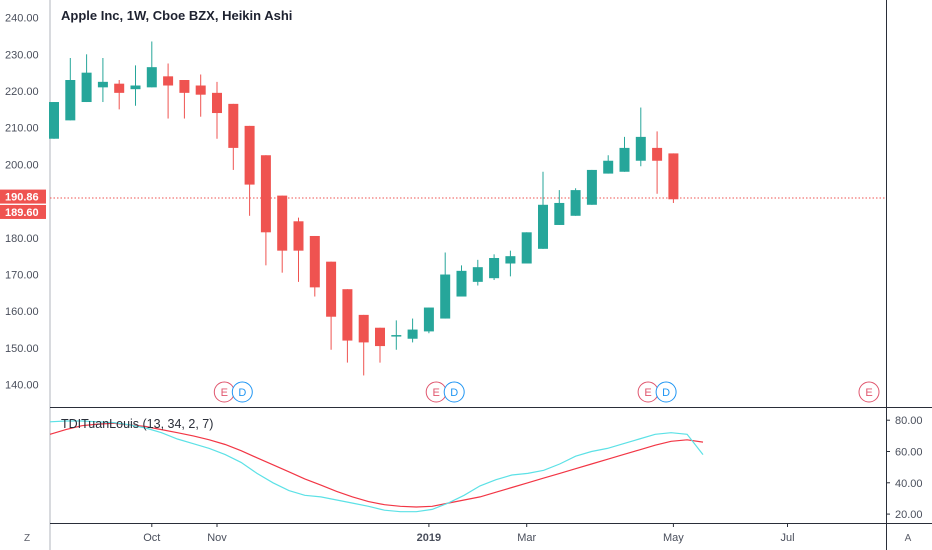 The width and height of the screenshot is (932, 550). What do you see at coordinates (22, 312) in the screenshot?
I see `price-tick-label: 160.00` at bounding box center [22, 312].